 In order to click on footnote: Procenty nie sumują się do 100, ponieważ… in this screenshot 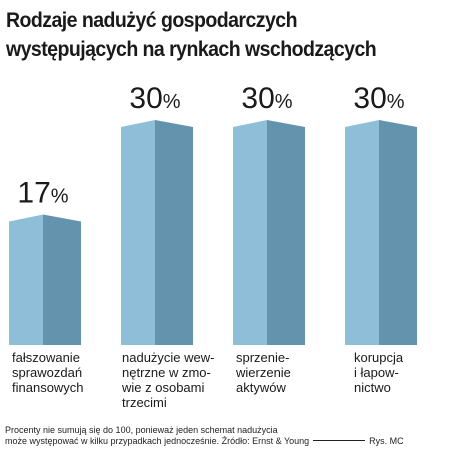, I will do `click(233, 436)`.